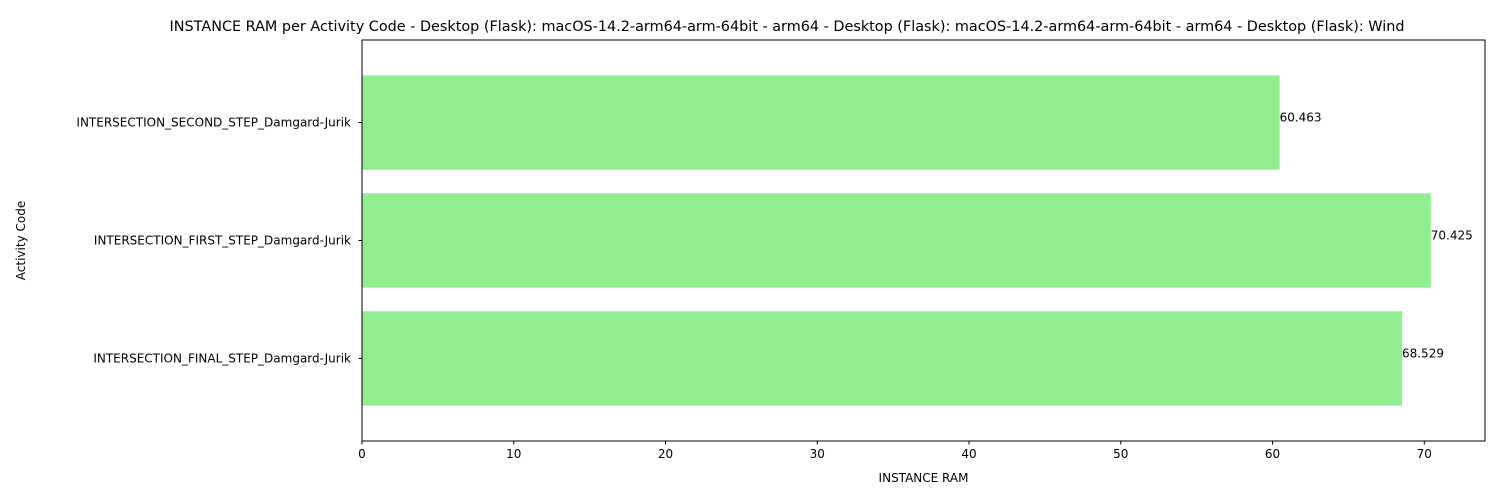 The width and height of the screenshot is (1500, 500). What do you see at coordinates (513, 454) in the screenshot?
I see `x-tick-label: 10` at bounding box center [513, 454].